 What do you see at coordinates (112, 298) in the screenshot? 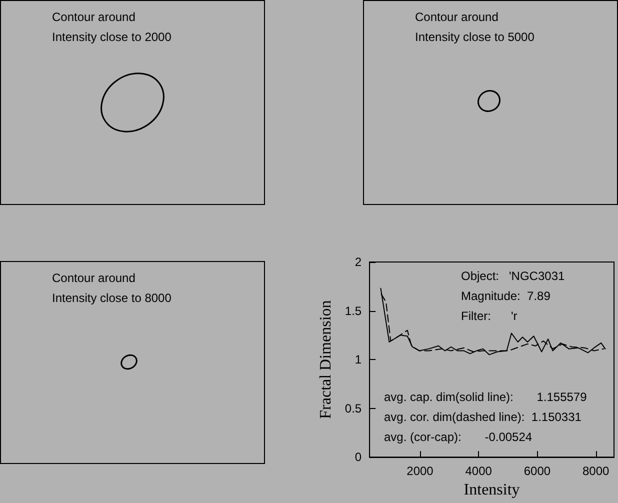
I see `text: Intensity close to 8000` at bounding box center [112, 298].